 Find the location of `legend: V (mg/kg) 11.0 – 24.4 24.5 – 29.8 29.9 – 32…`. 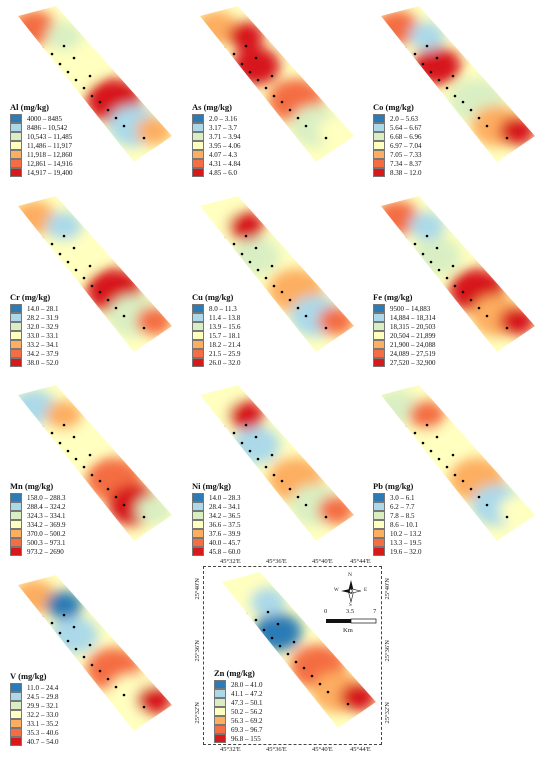

legend: V (mg/kg) 11.0 – 24.4 24.5 – 29.8 29.9 – 32… is located at coordinates (65, 708).